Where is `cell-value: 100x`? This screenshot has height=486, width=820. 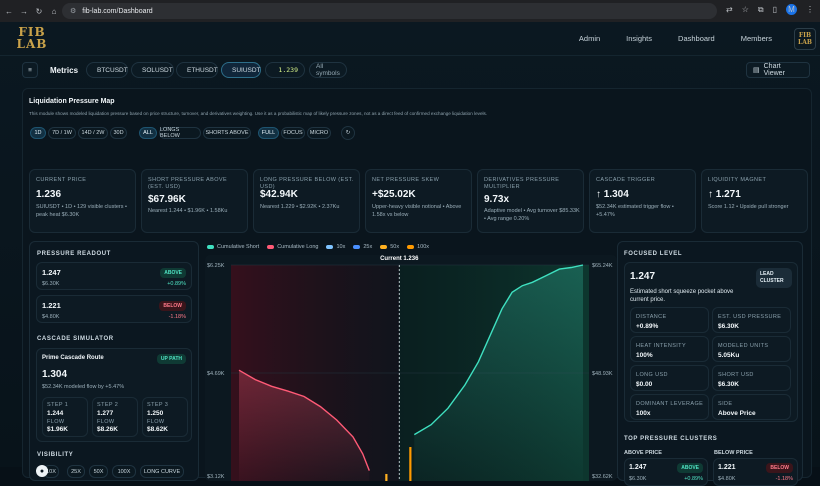
cell-value: 100x is located at coordinates (643, 413).